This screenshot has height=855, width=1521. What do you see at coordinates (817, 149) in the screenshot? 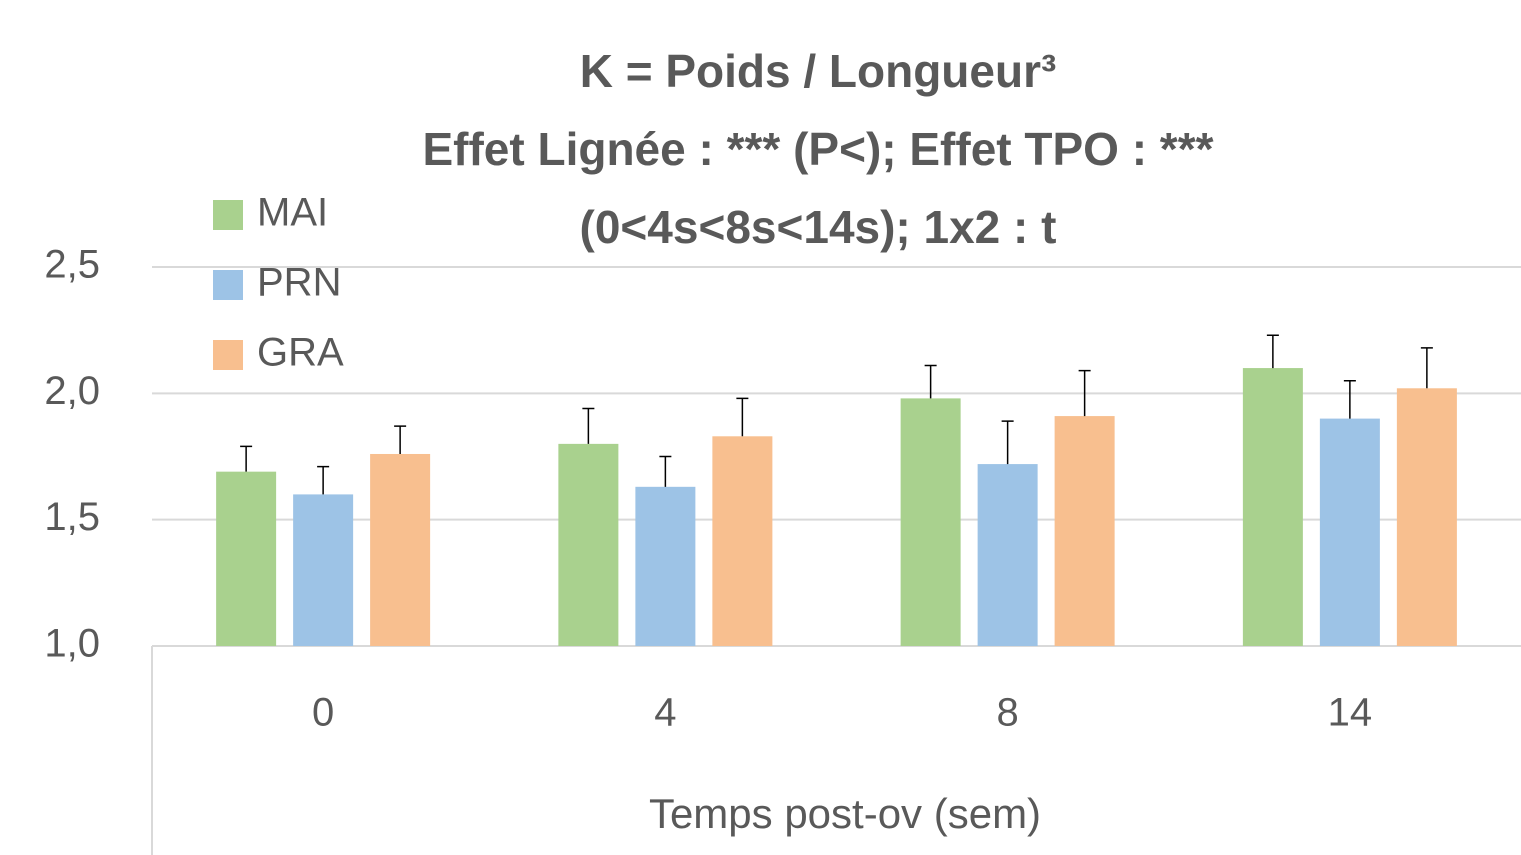
I see `chart-title: Effet Lignée : *** (P<); Effet TPO : ***` at bounding box center [817, 149].